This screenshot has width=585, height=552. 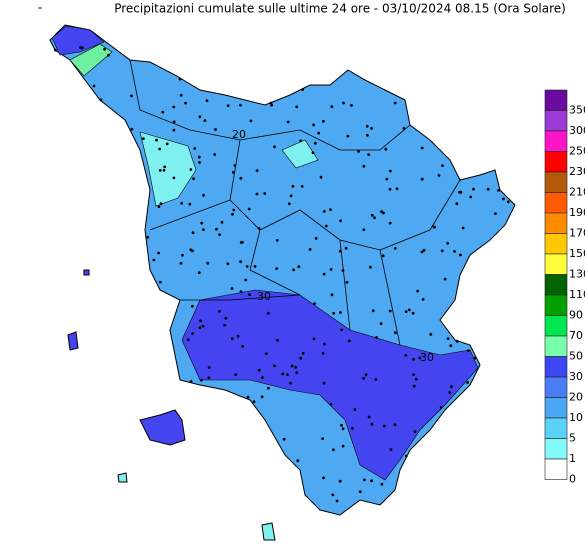 I want to click on legend-label: 90, so click(x=576, y=315).